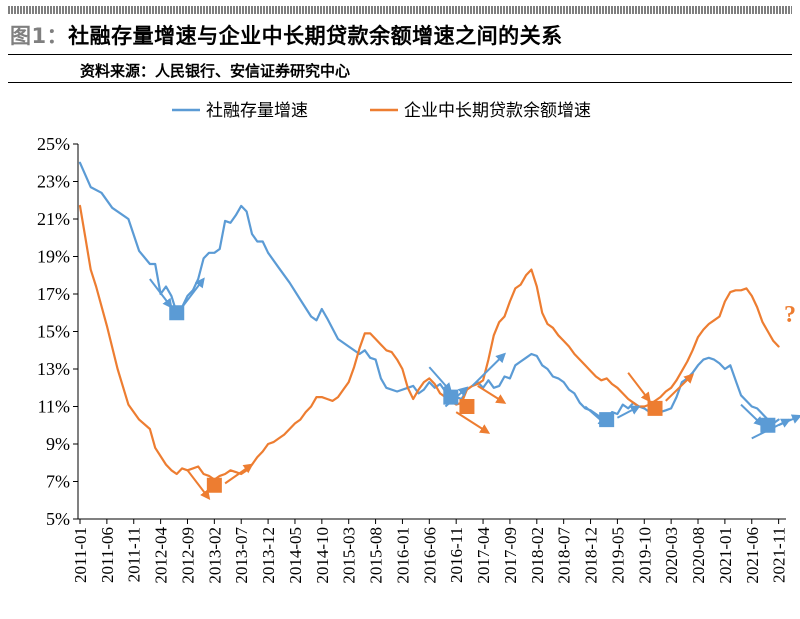 The width and height of the screenshot is (800, 619). Describe the element at coordinates (241, 555) in the screenshot. I see `x-tick-label: 2013-07` at that location.